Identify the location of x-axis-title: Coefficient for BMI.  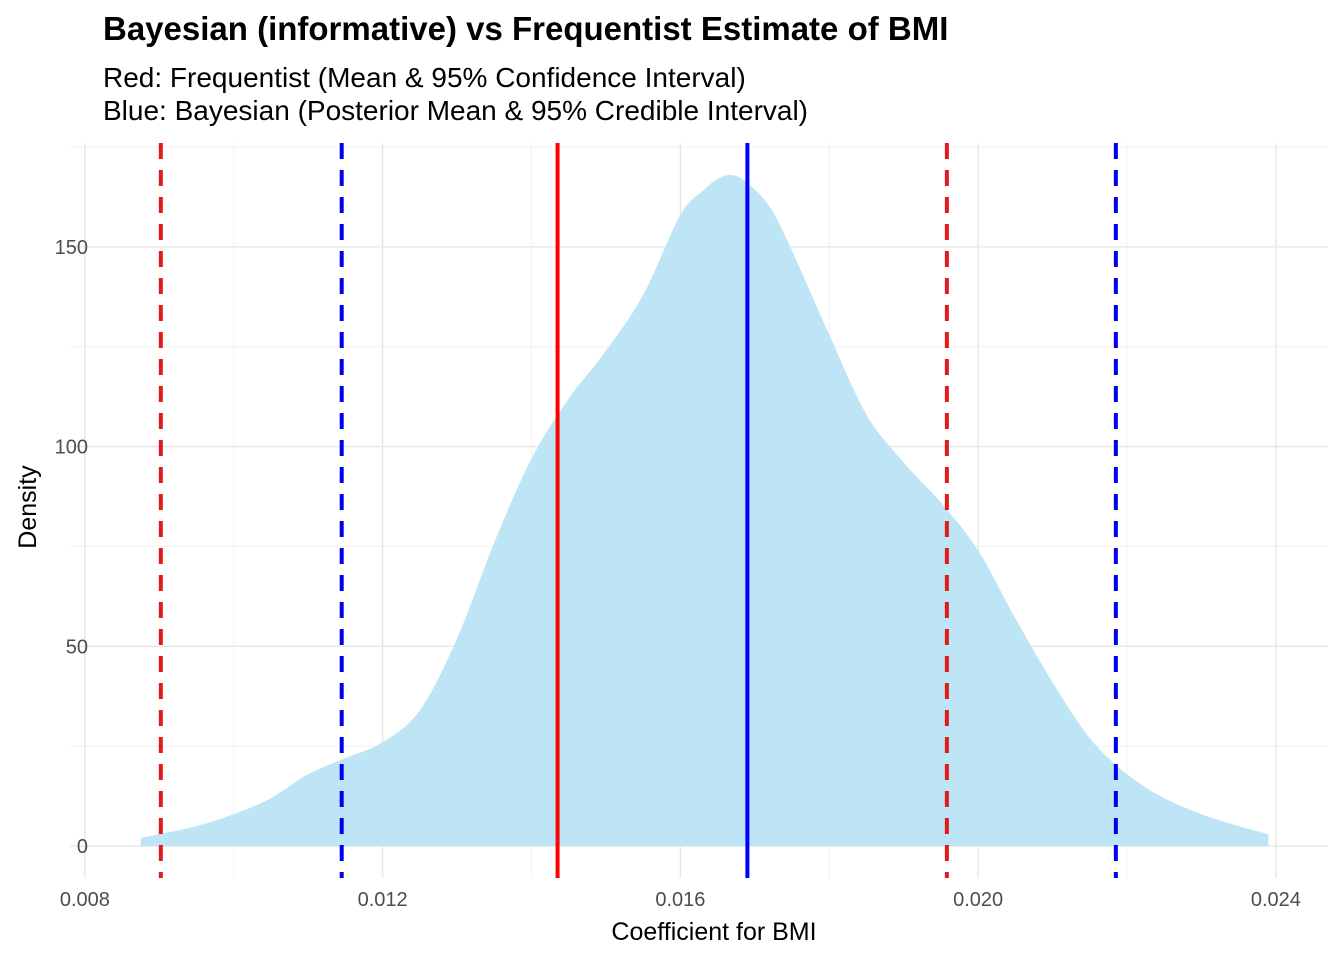
(713, 932).